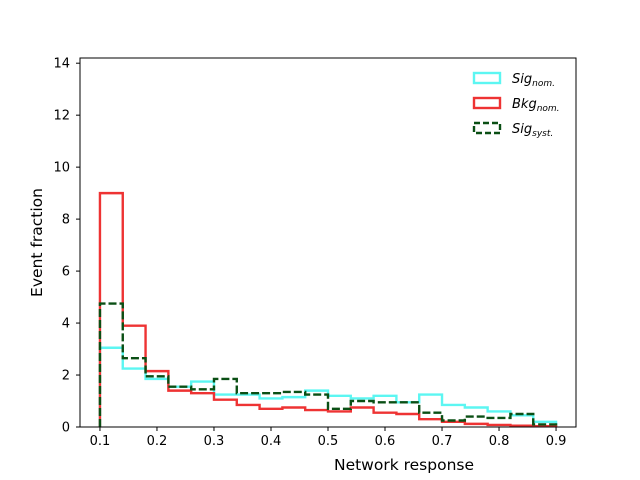 The height and width of the screenshot is (480, 640). Describe the element at coordinates (66, 220) in the screenshot. I see `y-tick-label: 8` at that location.